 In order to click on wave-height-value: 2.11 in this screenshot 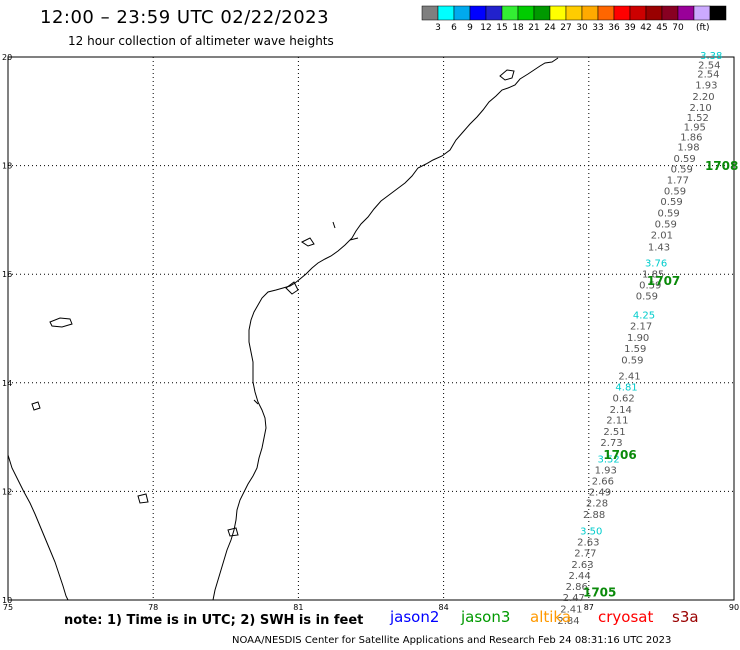, I will do `click(617, 421)`.